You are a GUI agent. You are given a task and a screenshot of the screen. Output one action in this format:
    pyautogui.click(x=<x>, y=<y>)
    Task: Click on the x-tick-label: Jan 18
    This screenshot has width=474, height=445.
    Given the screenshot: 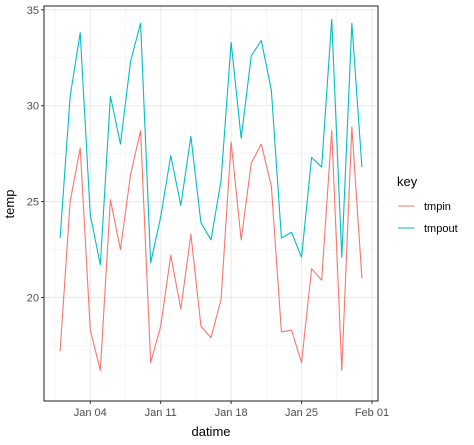 What is the action you would take?
    pyautogui.click(x=231, y=413)
    